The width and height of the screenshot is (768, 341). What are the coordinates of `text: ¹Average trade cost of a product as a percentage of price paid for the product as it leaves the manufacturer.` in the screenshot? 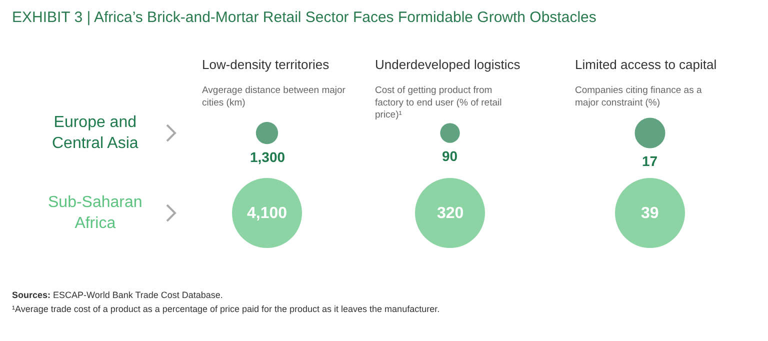 It's located at (226, 309).